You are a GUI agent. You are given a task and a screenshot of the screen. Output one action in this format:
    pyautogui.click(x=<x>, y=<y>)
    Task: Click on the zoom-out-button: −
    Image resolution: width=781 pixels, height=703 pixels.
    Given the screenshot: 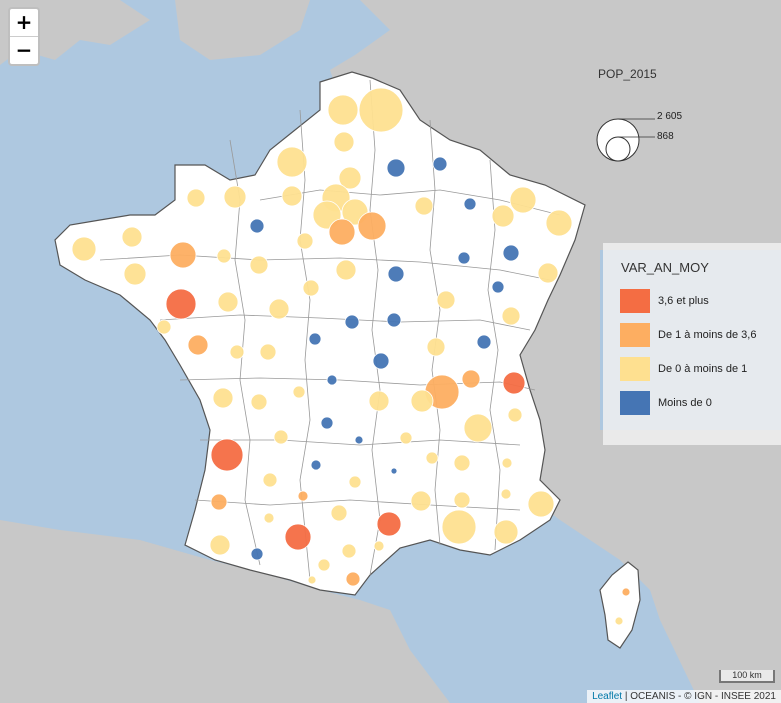 What is the action you would take?
    pyautogui.click(x=24, y=50)
    